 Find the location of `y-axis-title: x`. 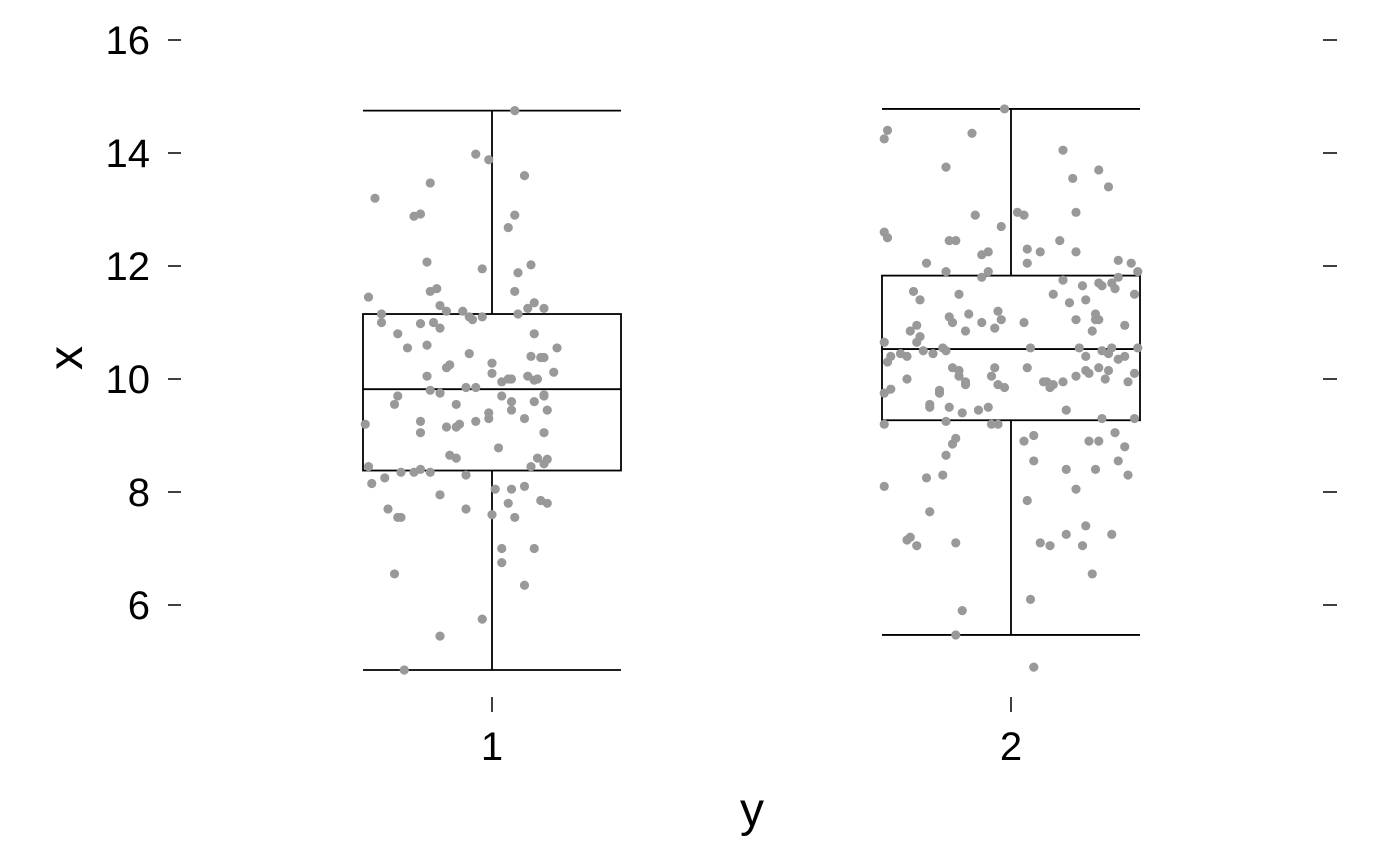

y-axis-title: x is located at coordinates (66, 358).